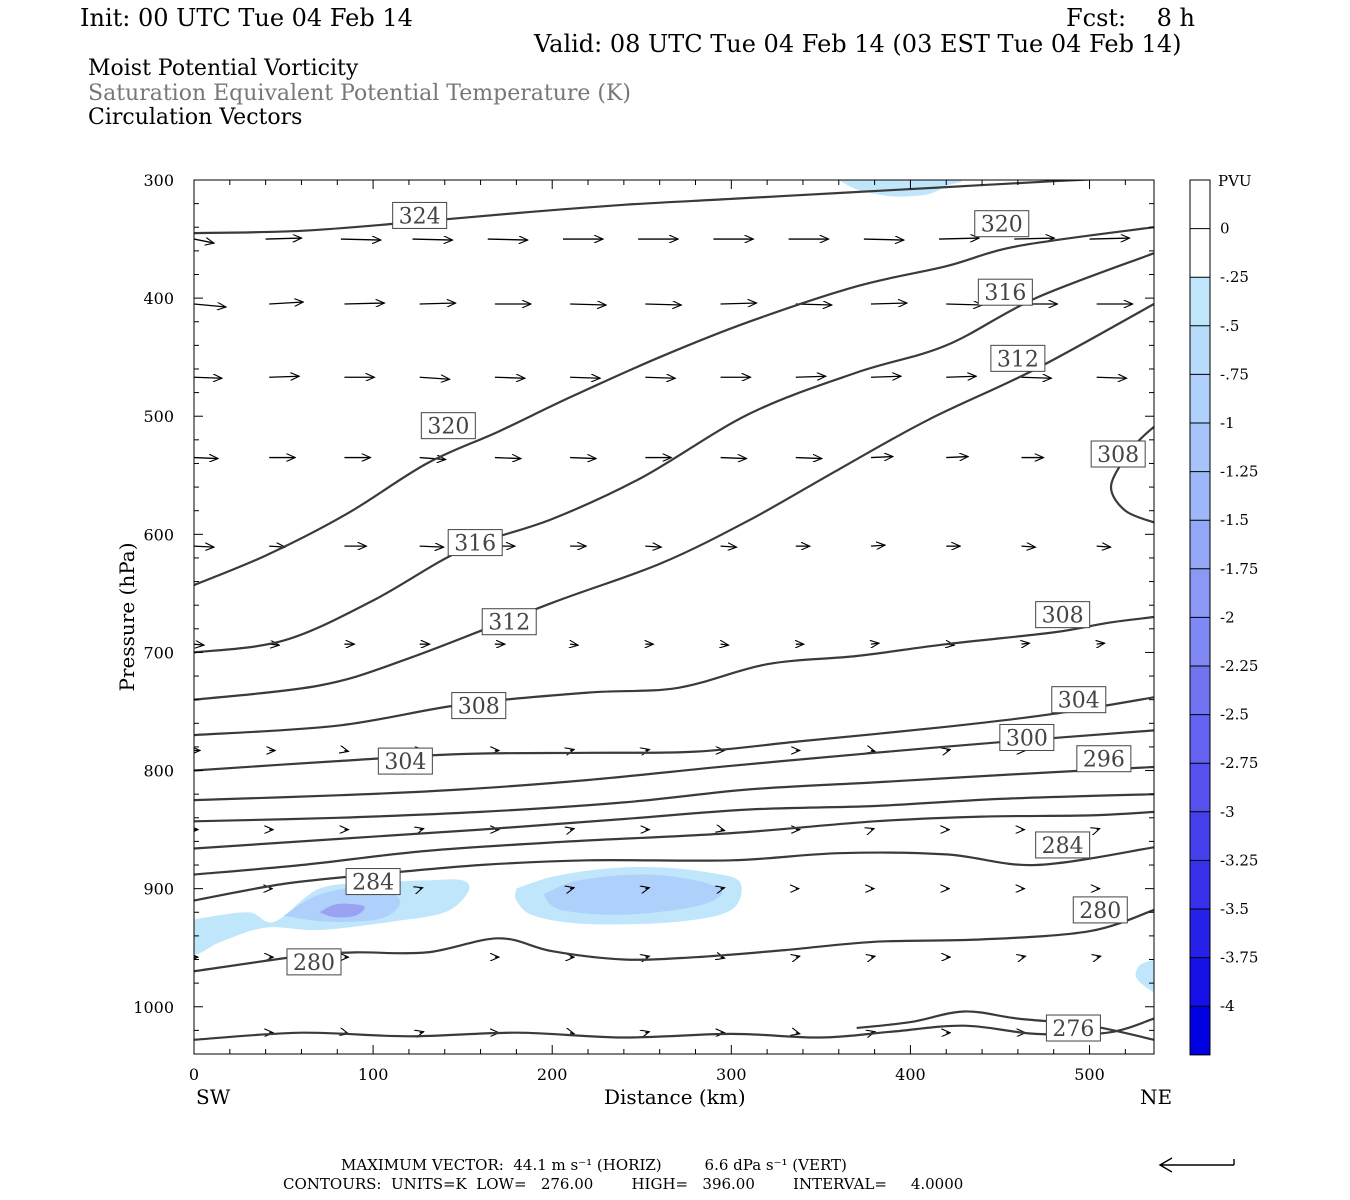  What do you see at coordinates (1229, 326) in the screenshot?
I see `colorbar-label: -.5` at bounding box center [1229, 326].